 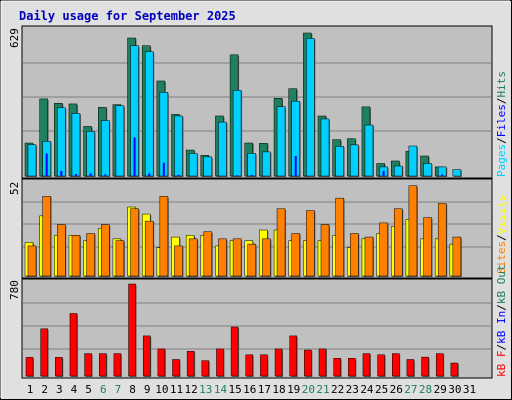 I want to click on legend-sites: Sites, so click(x=501, y=257).